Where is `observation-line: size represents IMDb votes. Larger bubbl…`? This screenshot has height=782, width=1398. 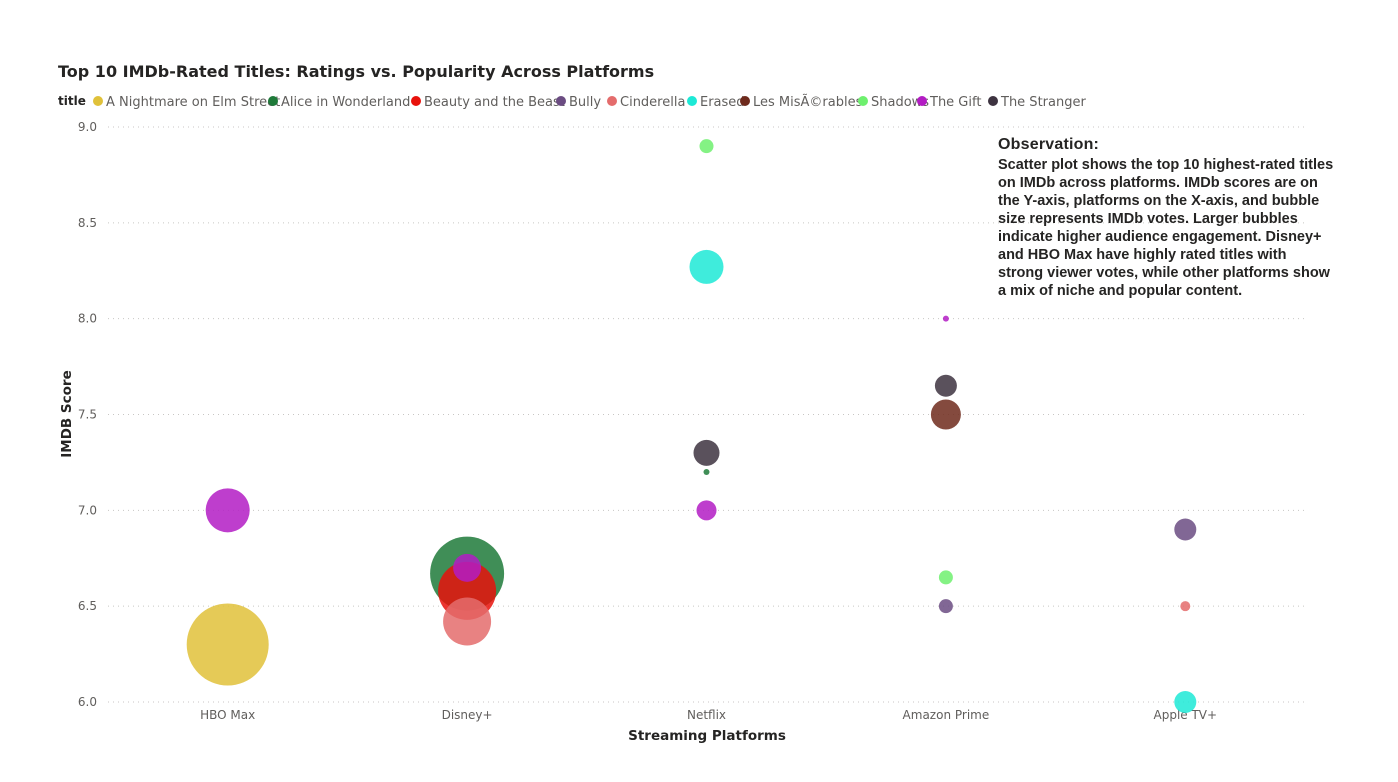
observation-line: size represents IMDb votes. Larger bubbl… is located at coordinates (1148, 219).